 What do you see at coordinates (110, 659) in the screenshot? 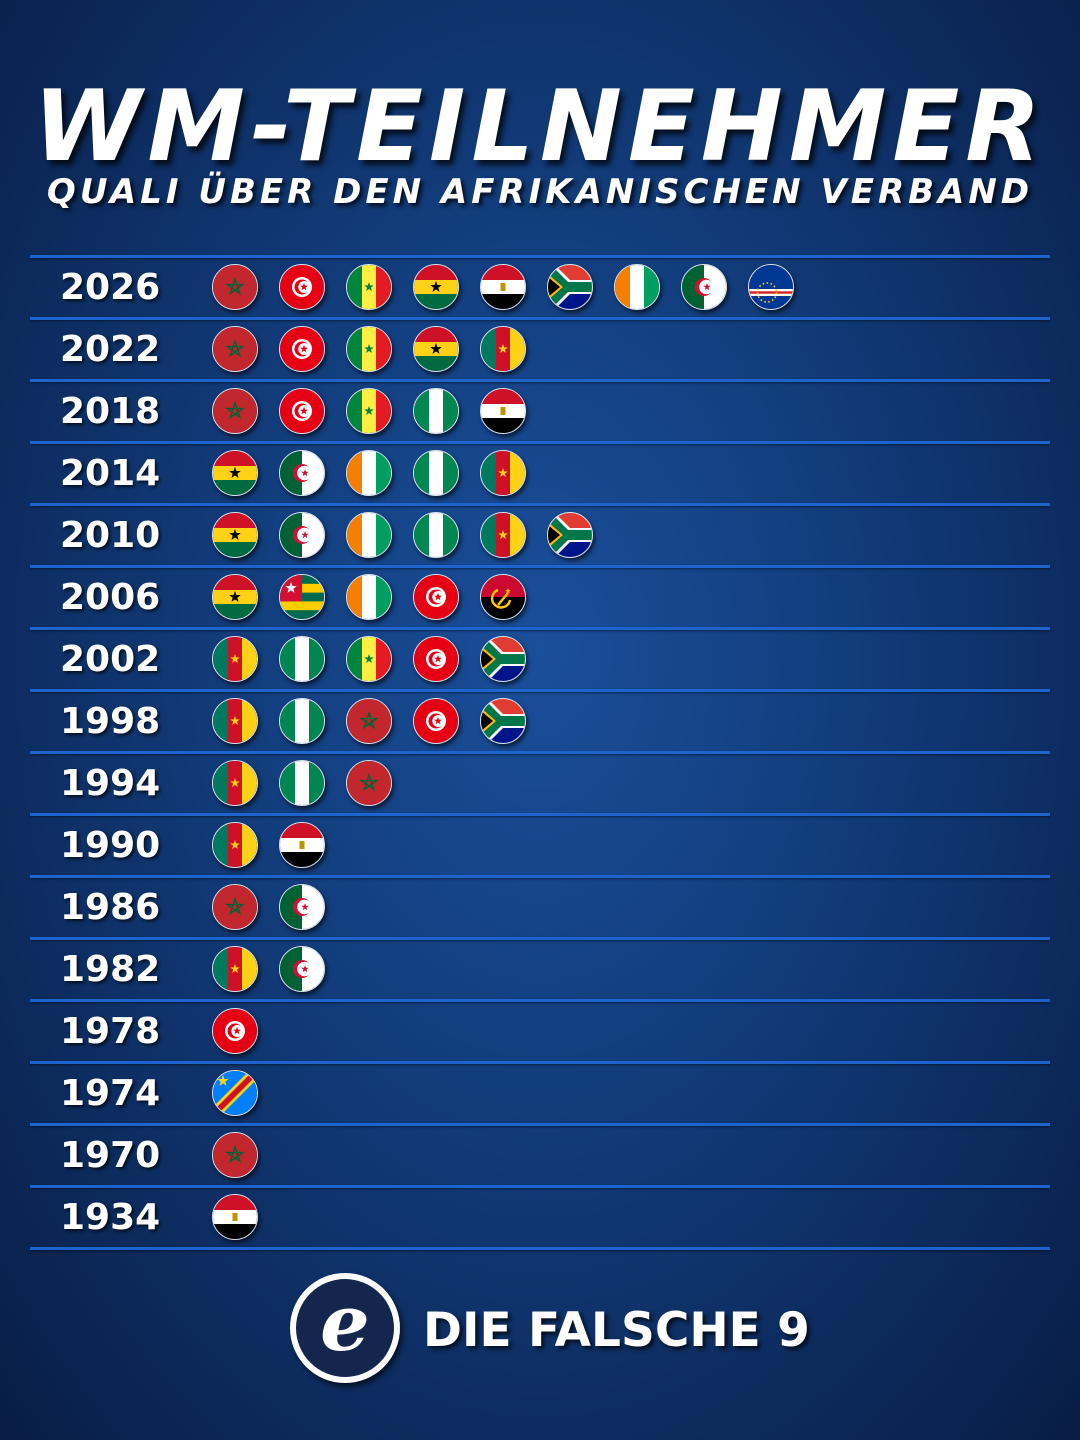
I see `year-label: 2002` at bounding box center [110, 659].